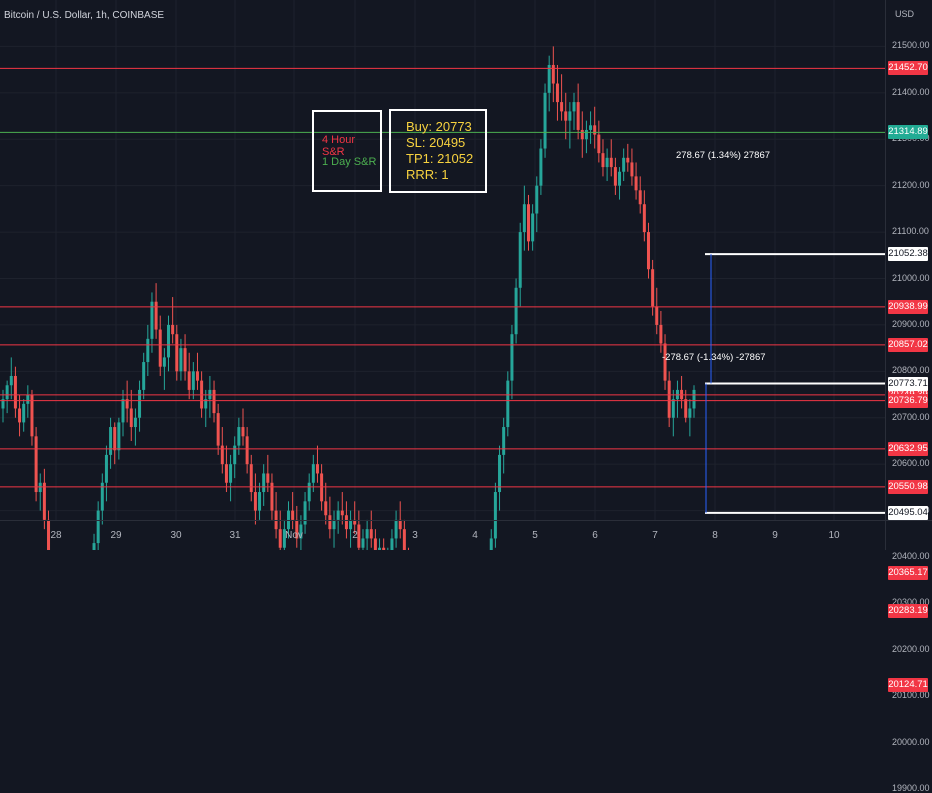 The width and height of the screenshot is (932, 793). Describe the element at coordinates (908, 512) in the screenshot. I see `price-tag: 20495.04` at that location.